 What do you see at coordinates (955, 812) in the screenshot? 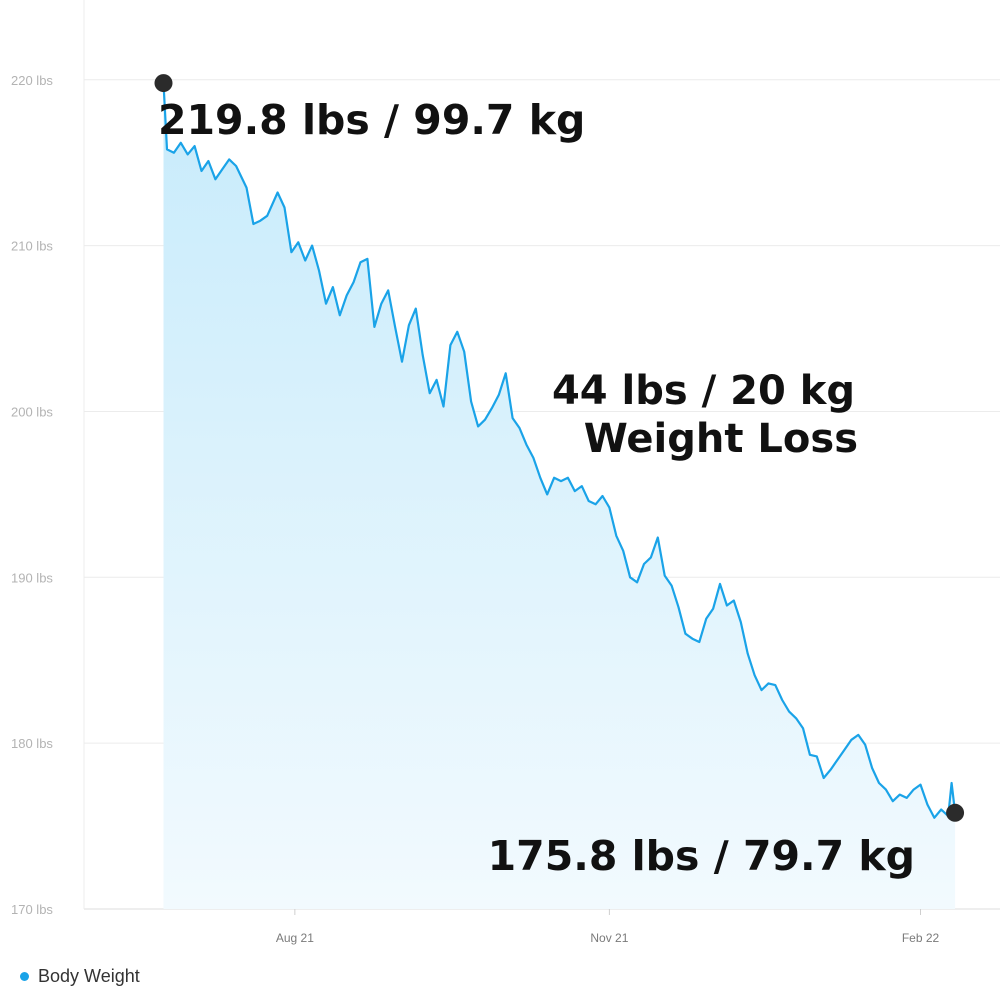
I see `end-point-marker` at bounding box center [955, 812].